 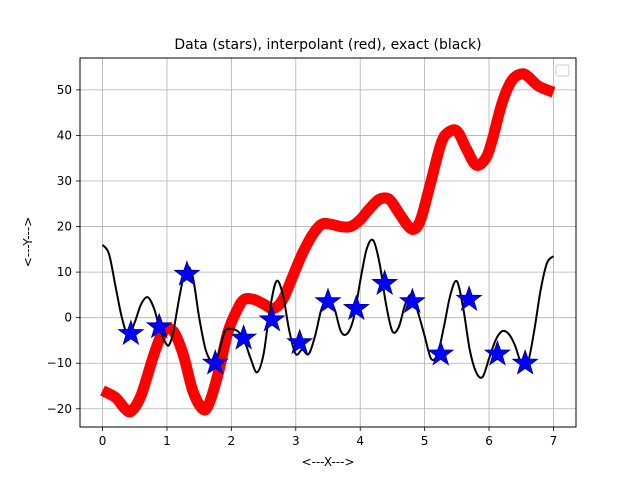 I want to click on y-tick-label: −20, so click(x=59, y=409).